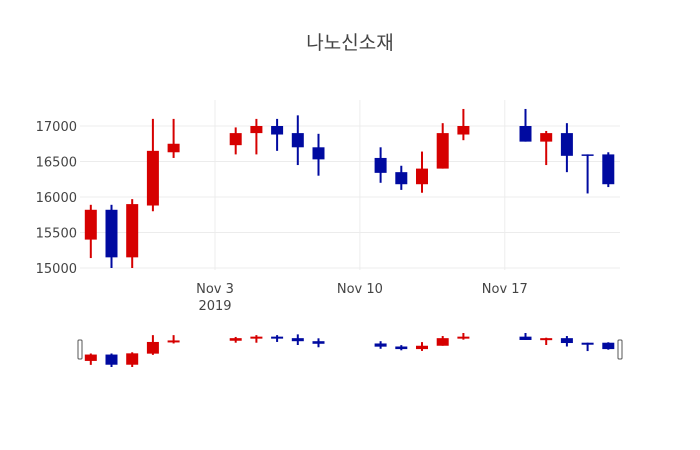 The image size is (700, 450). I want to click on range-slider-right-handle, so click(620, 349).